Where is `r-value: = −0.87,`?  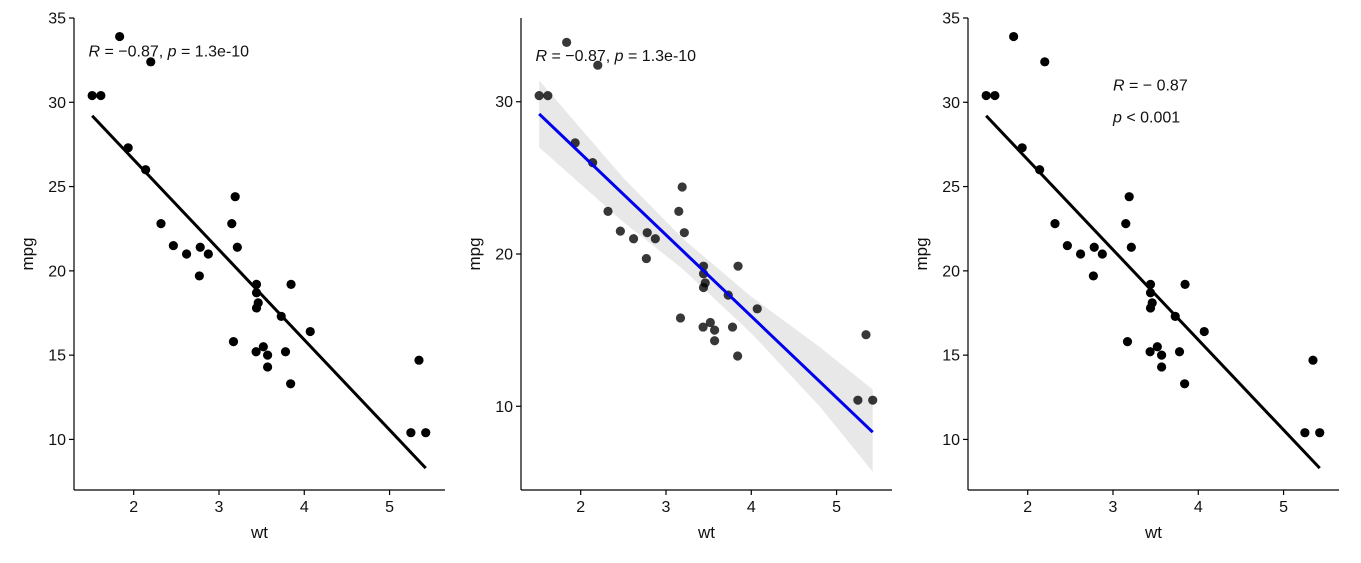 r-value: = −0.87, is located at coordinates (581, 56).